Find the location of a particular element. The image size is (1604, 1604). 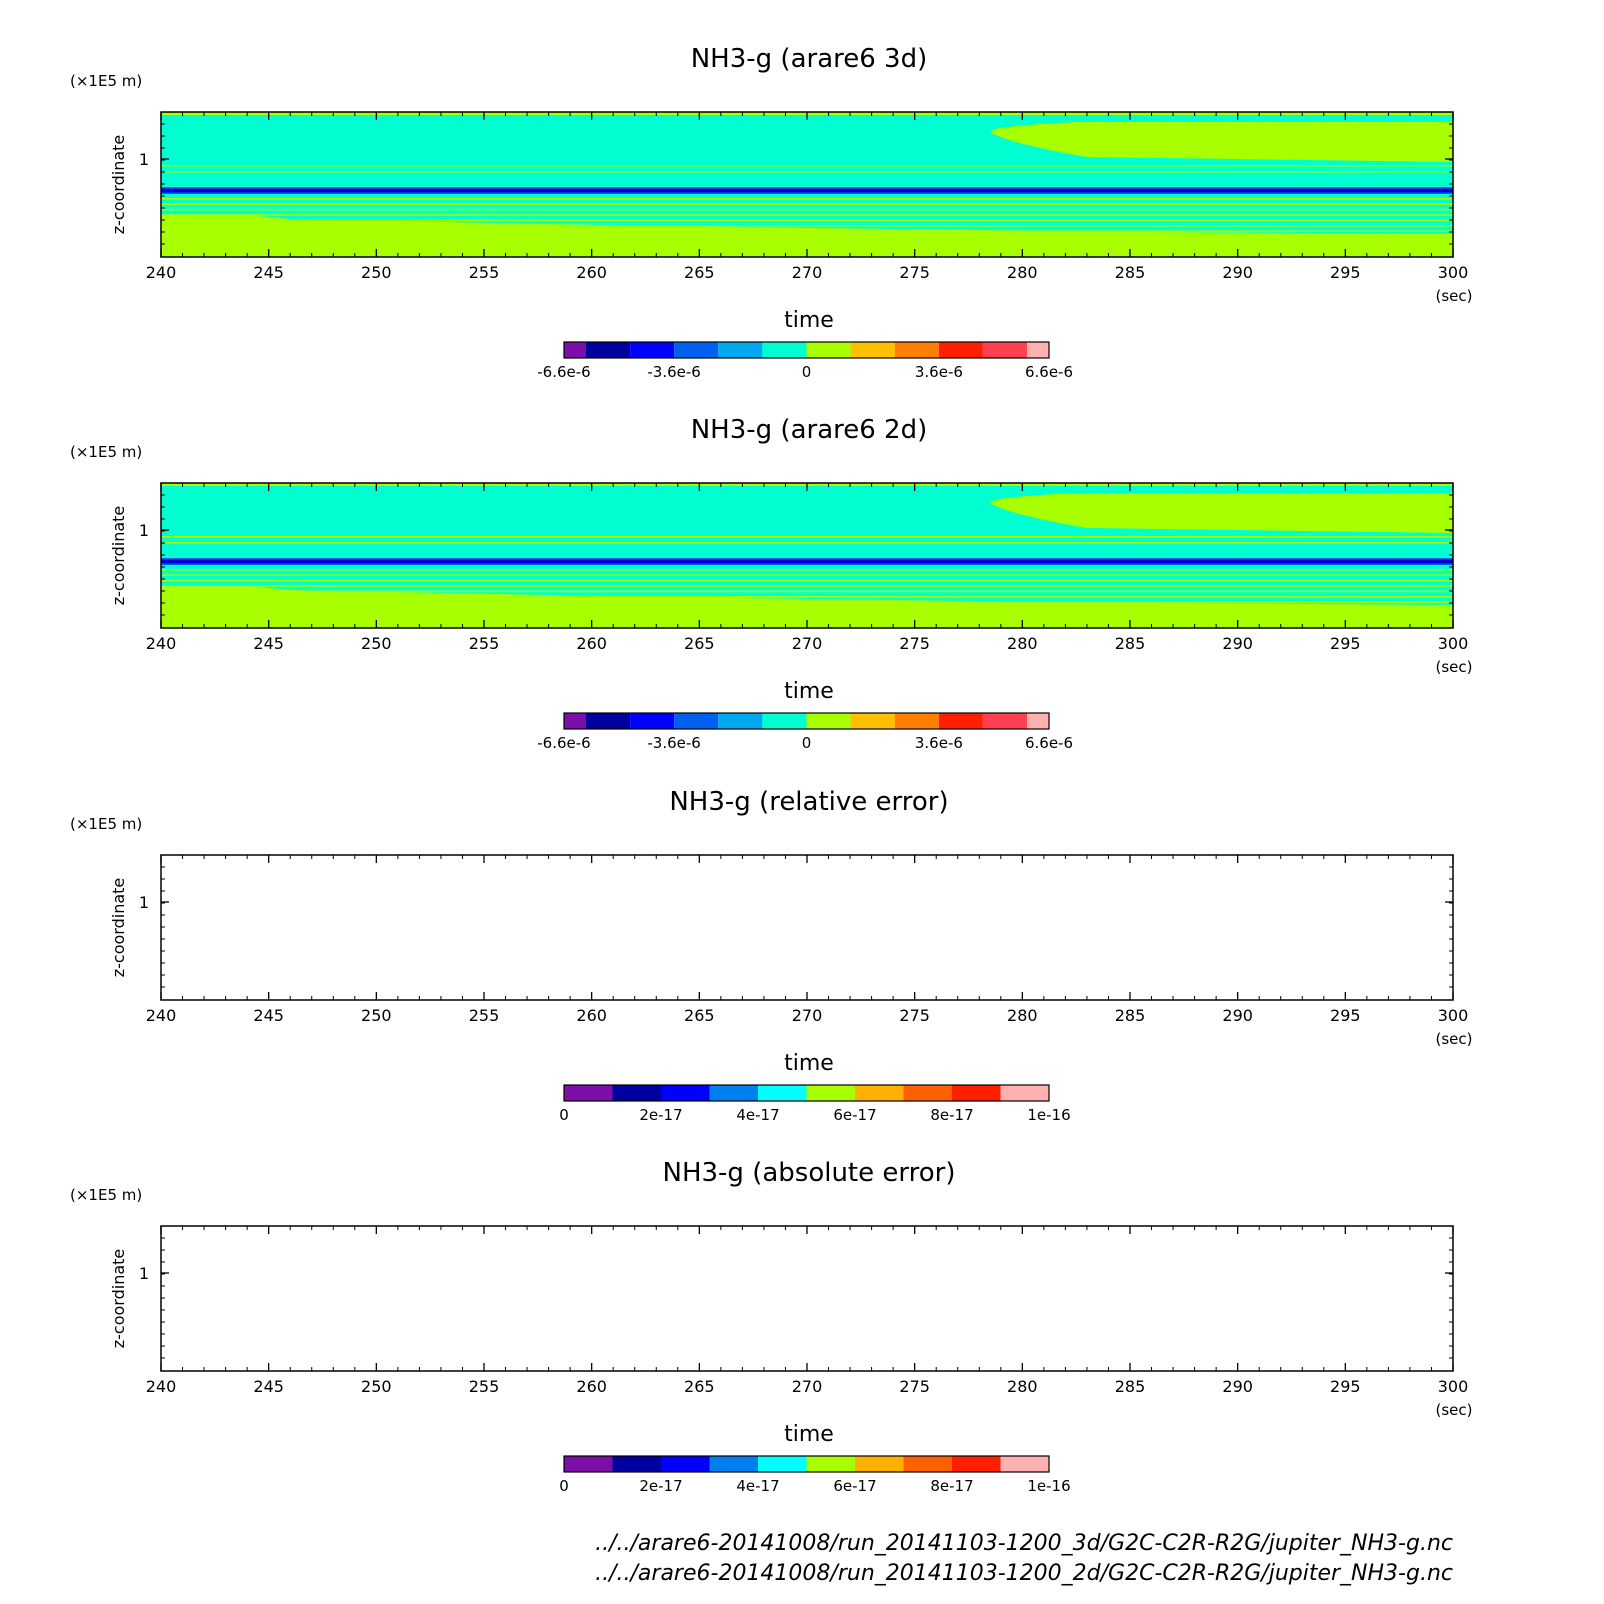

y-unit-label: (×1E5 m) is located at coordinates (106, 824).